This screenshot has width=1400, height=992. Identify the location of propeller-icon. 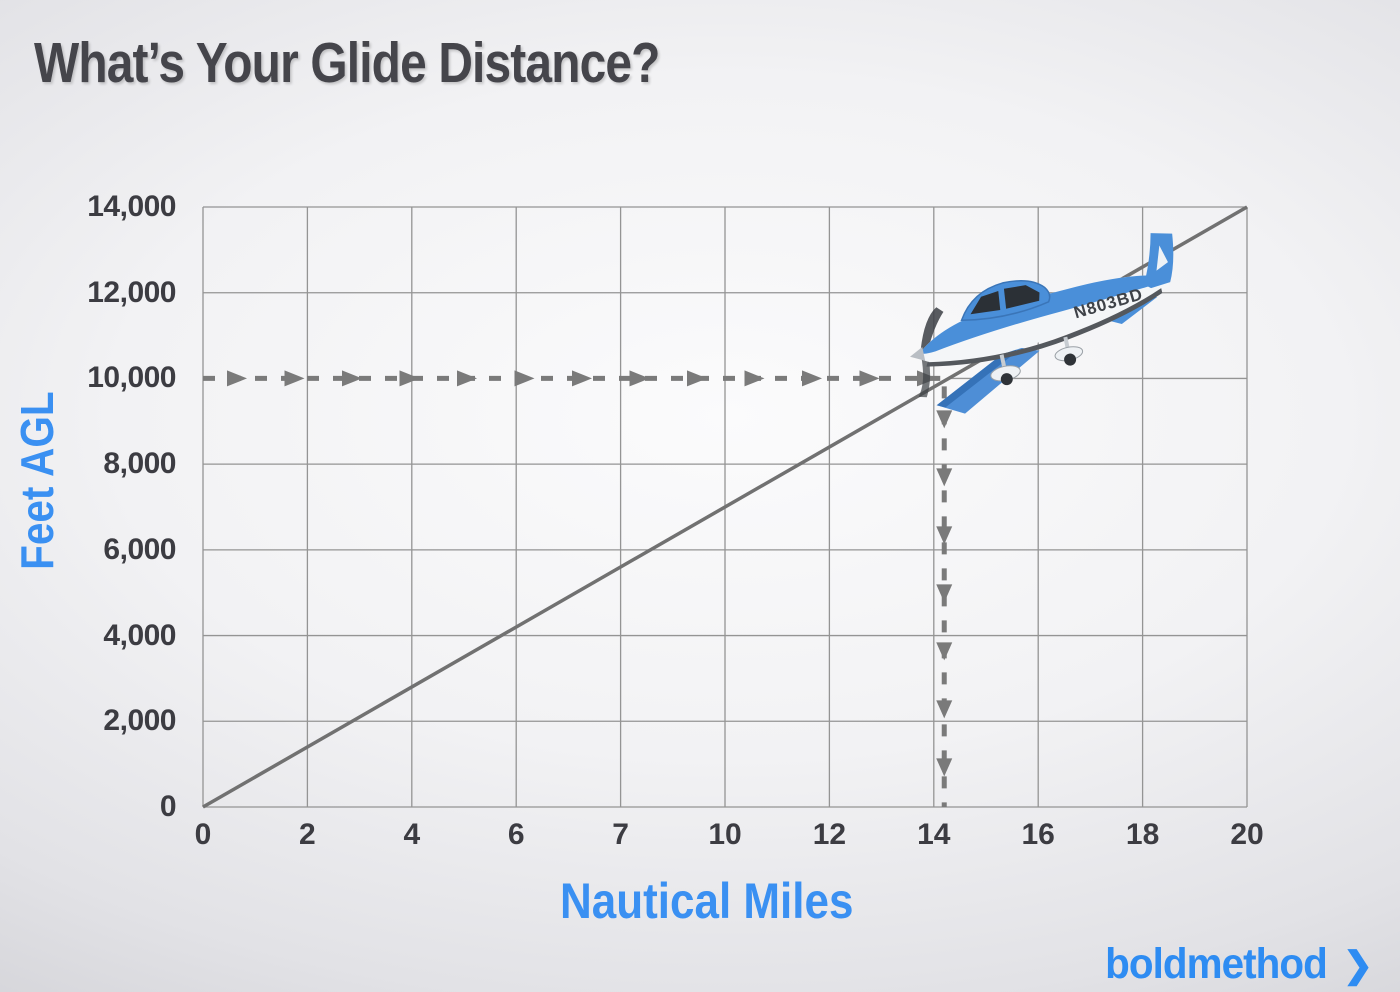
(932, 328).